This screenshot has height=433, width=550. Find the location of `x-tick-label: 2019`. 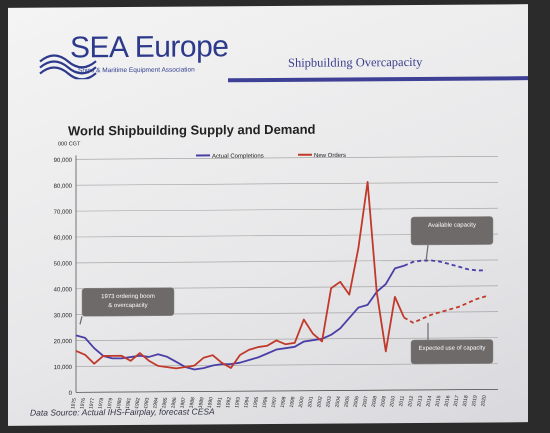

x-tick-label: 2019 is located at coordinates (475, 401).